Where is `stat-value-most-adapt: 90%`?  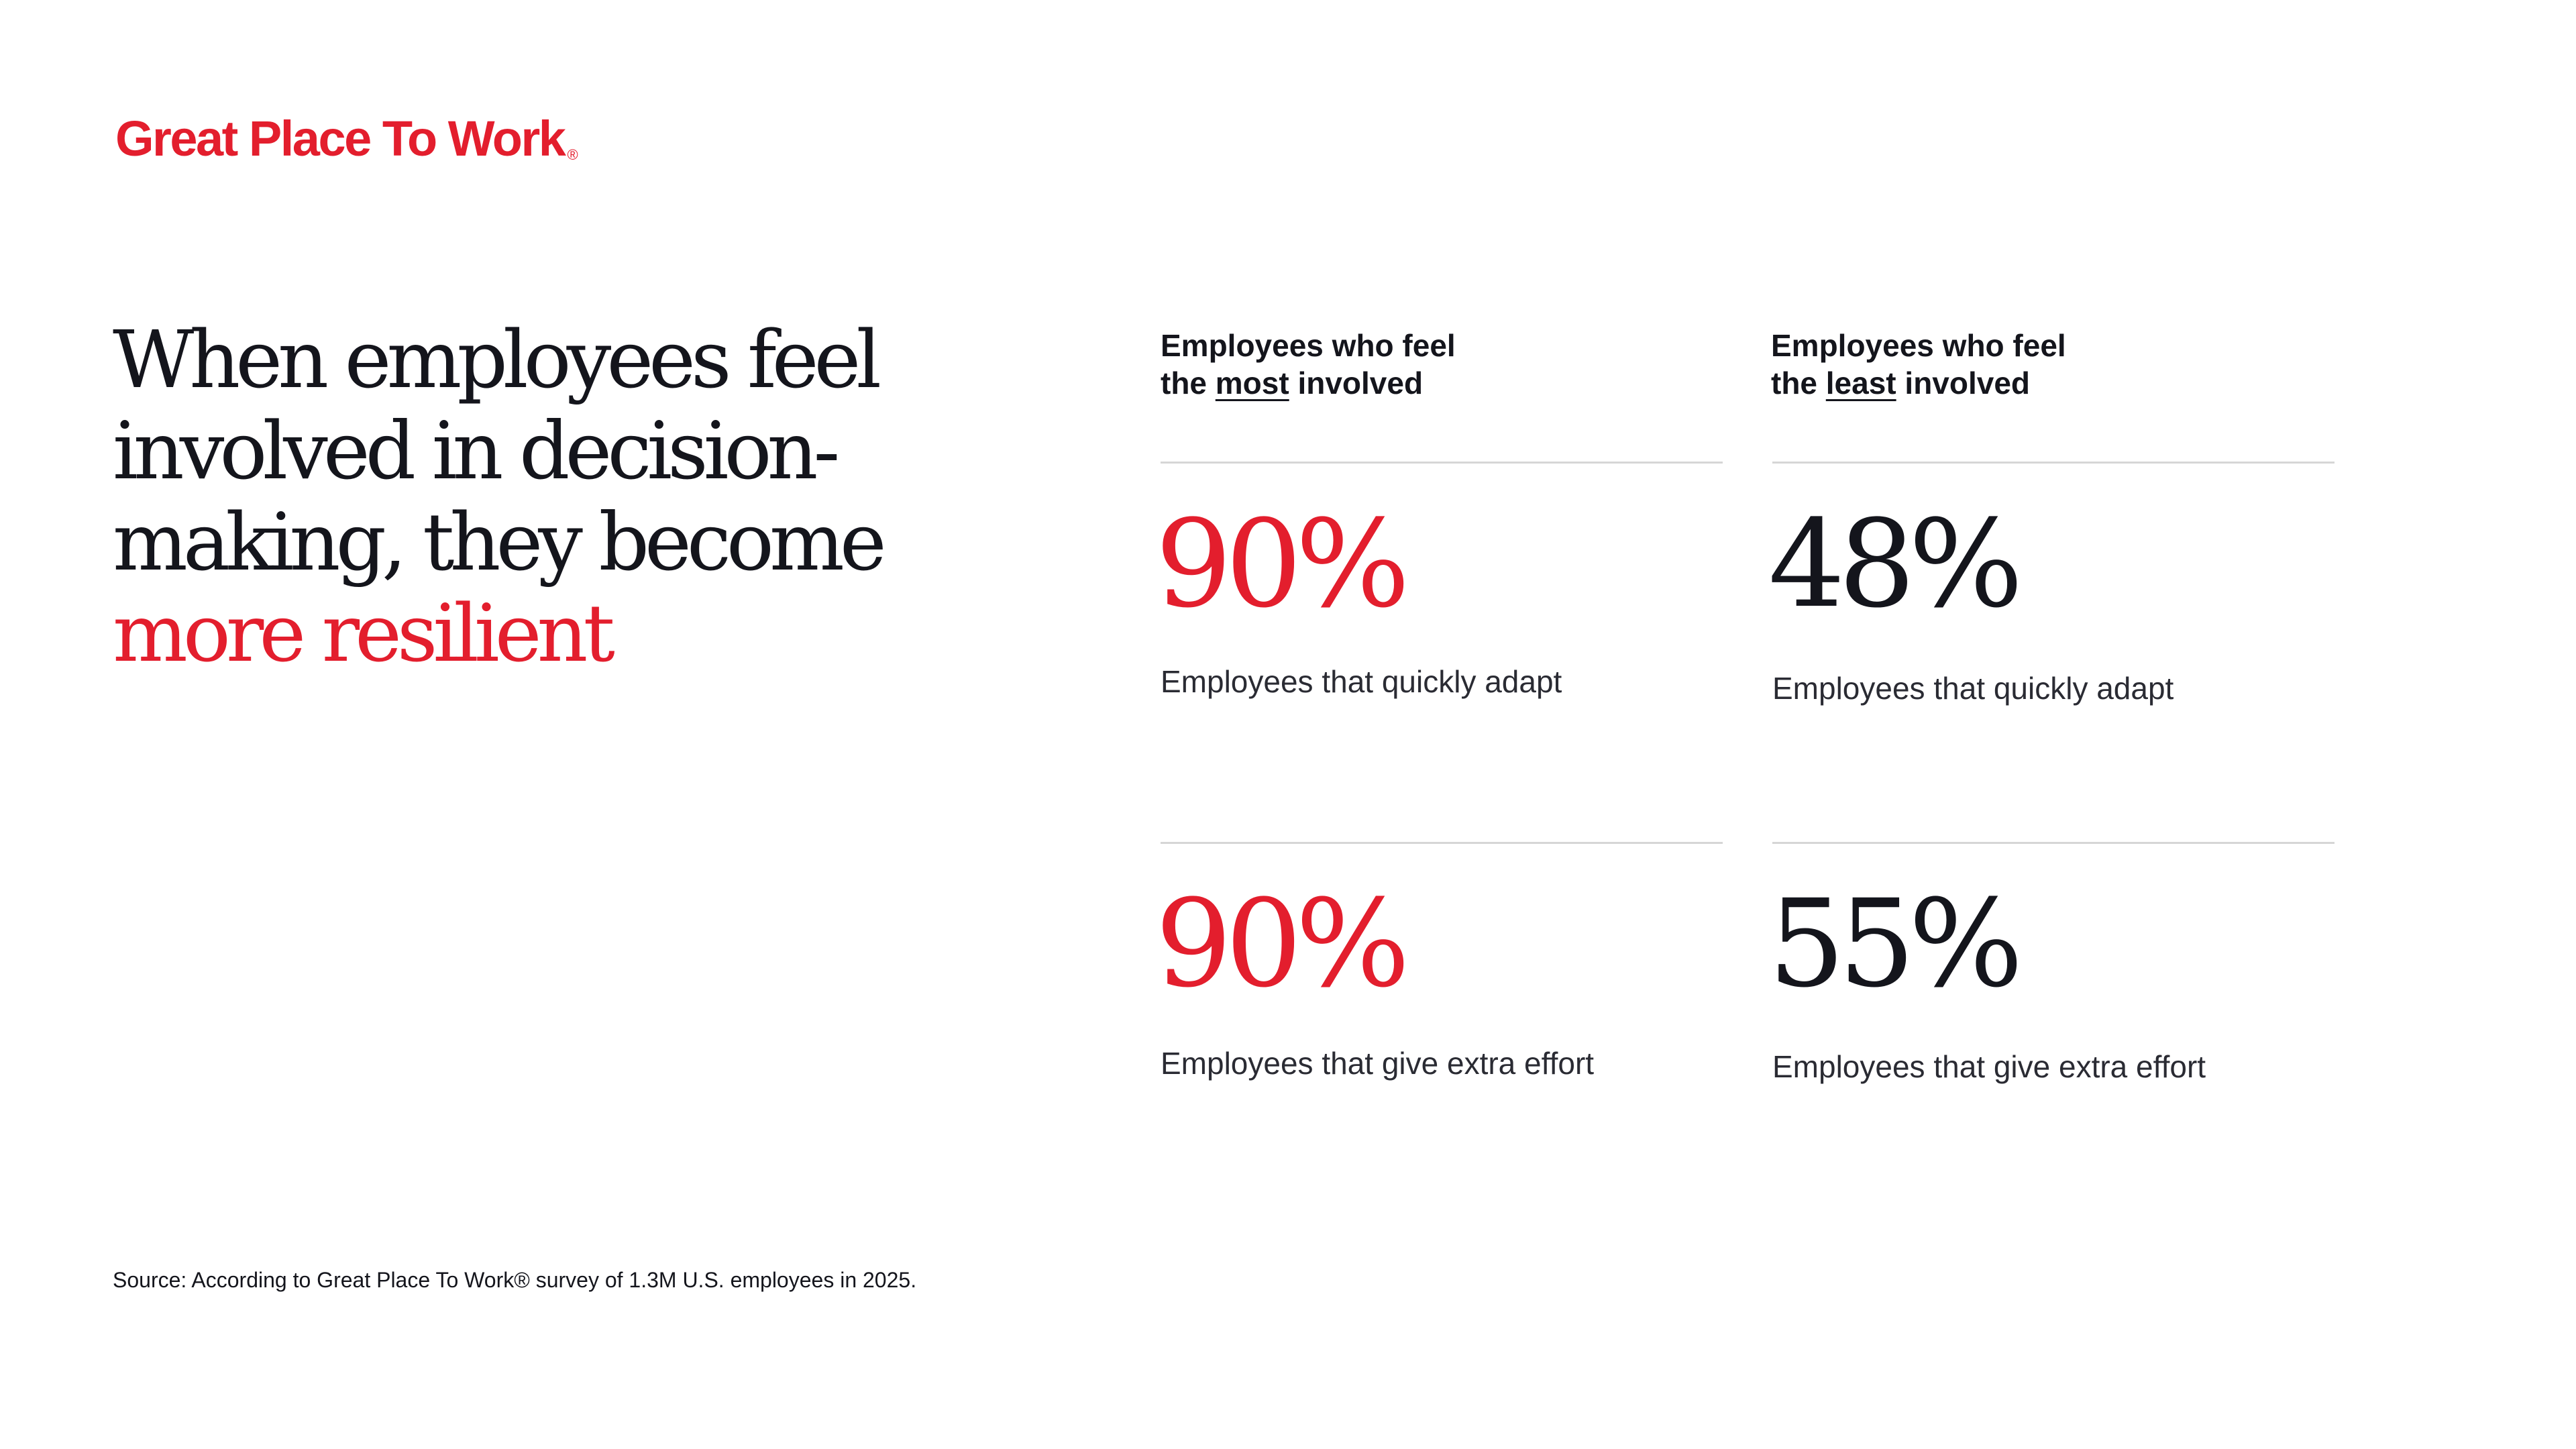 stat-value-most-adapt: 90% is located at coordinates (1282, 564).